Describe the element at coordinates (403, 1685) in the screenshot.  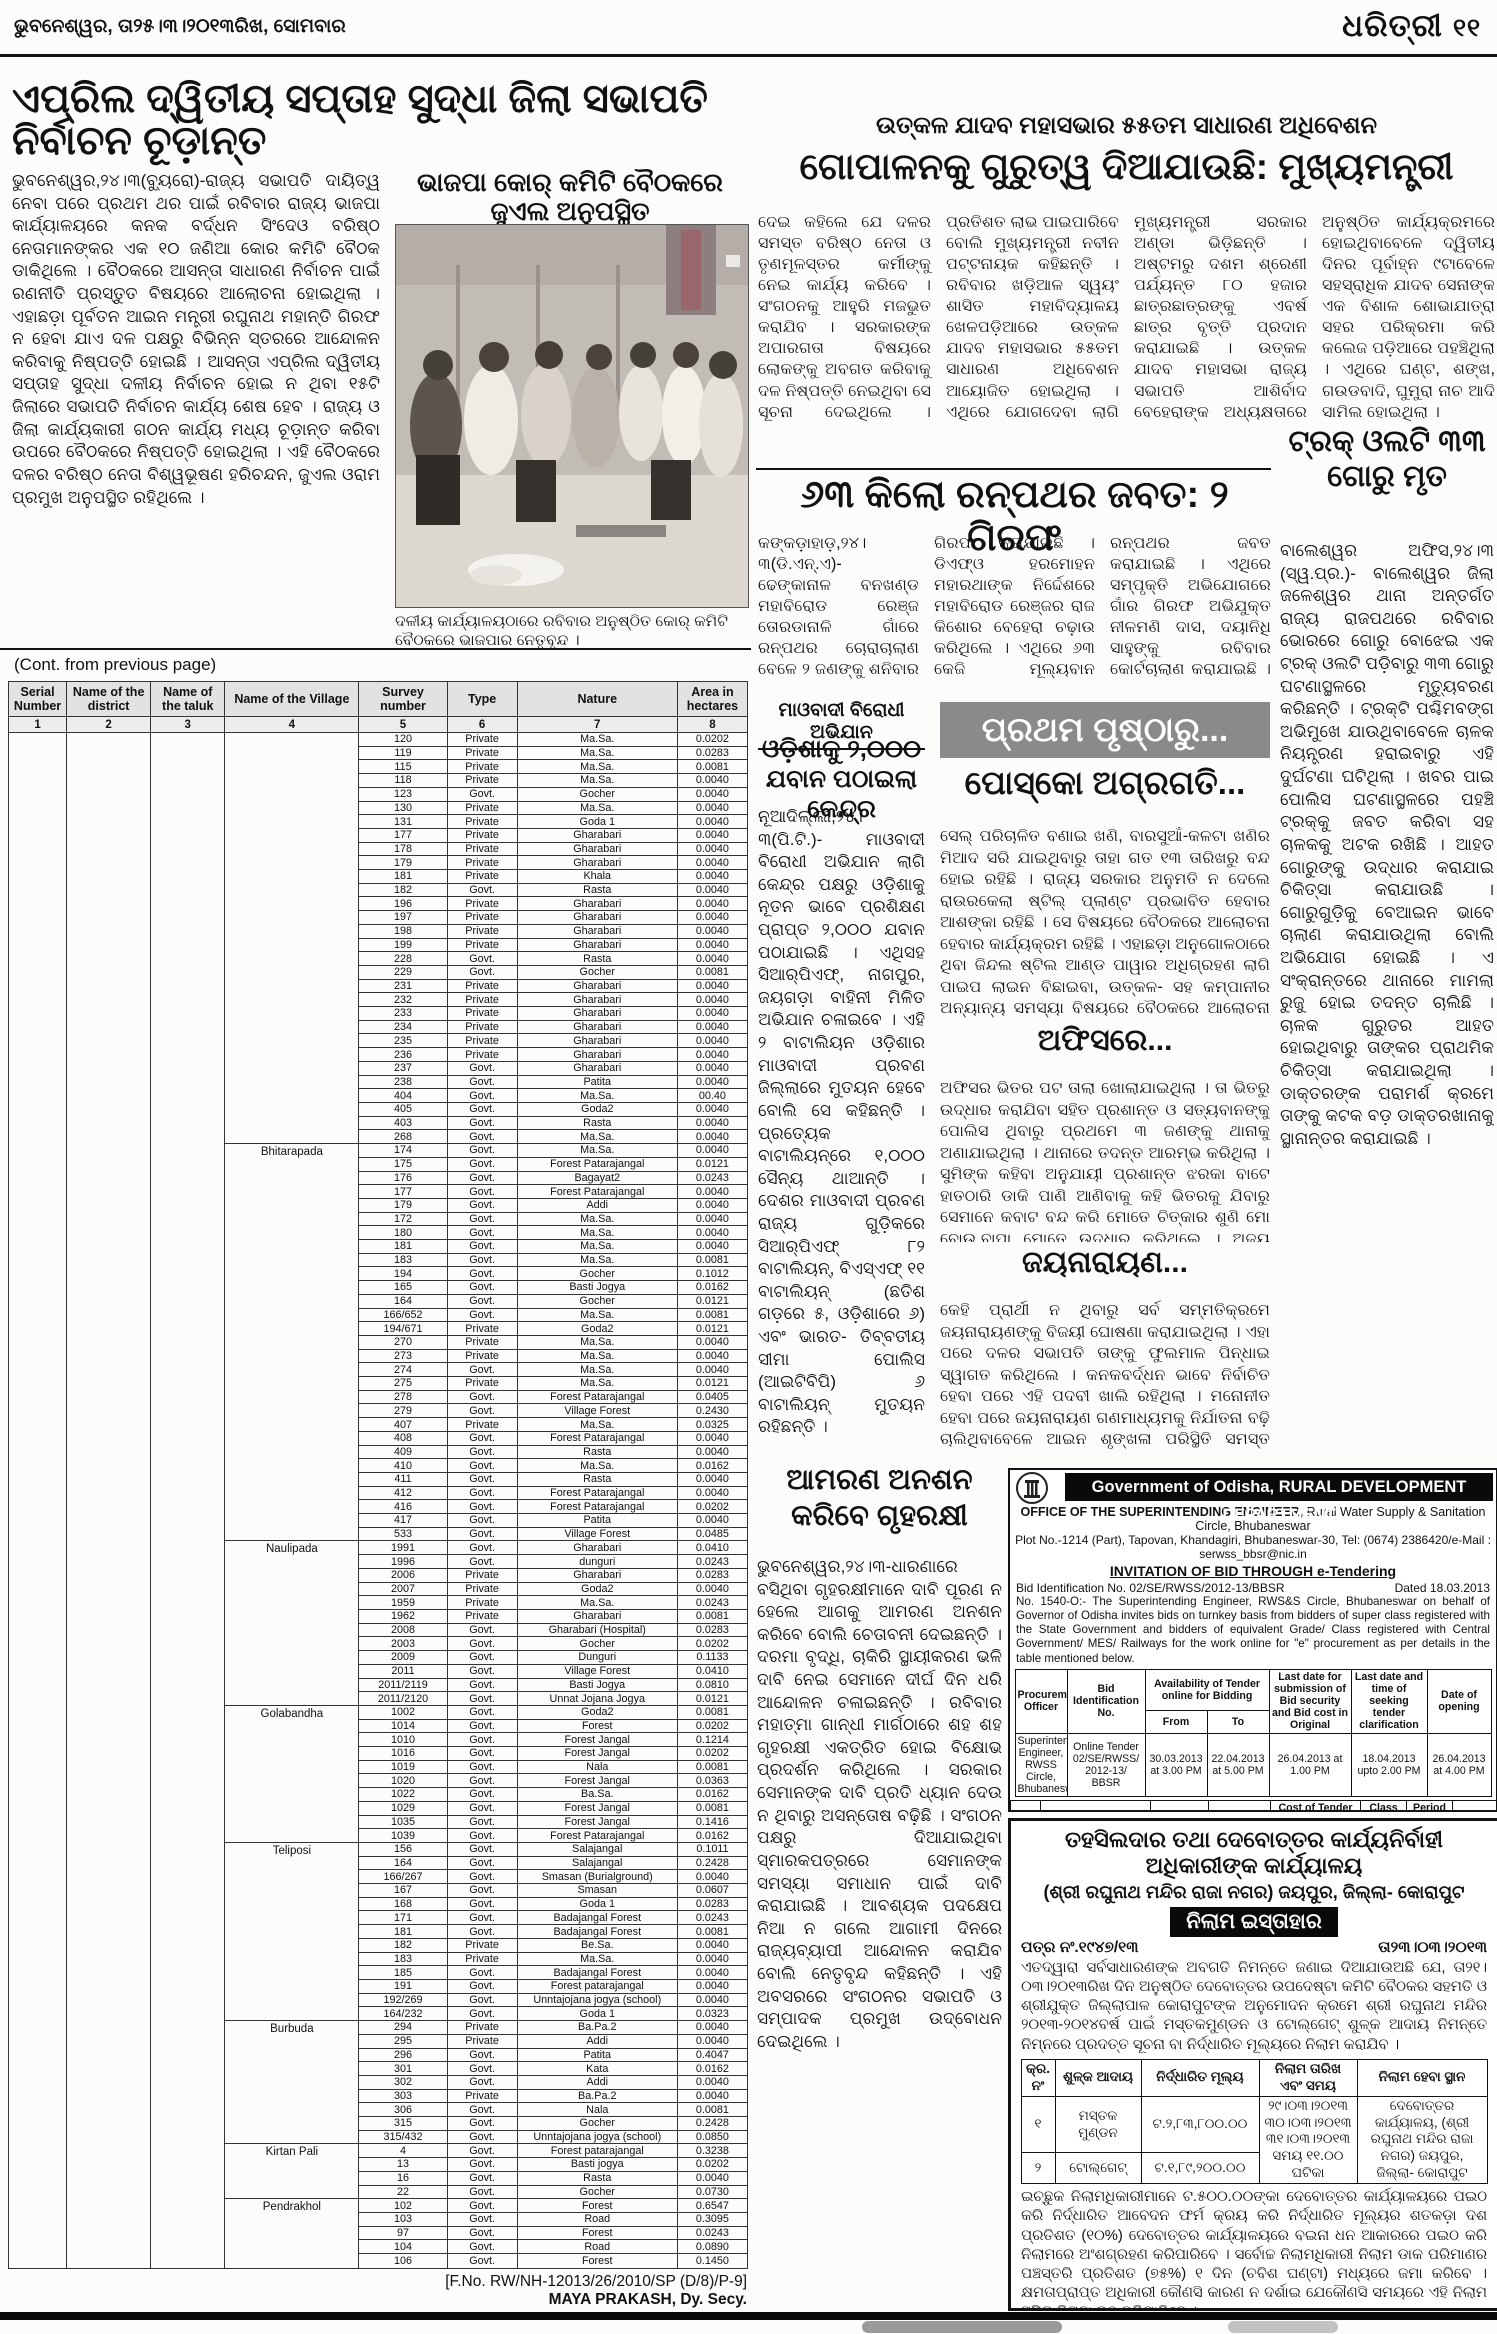
I see `land-cell-survey-number: 2011/2119` at that location.